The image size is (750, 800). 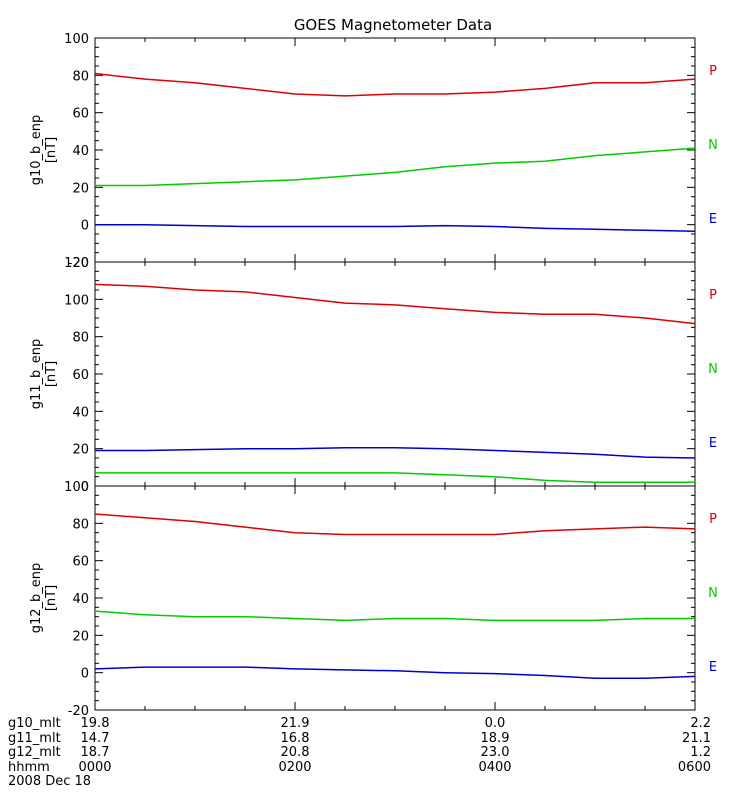 What do you see at coordinates (34, 723) in the screenshot?
I see `bottom-row-label: g10_mlt` at bounding box center [34, 723].